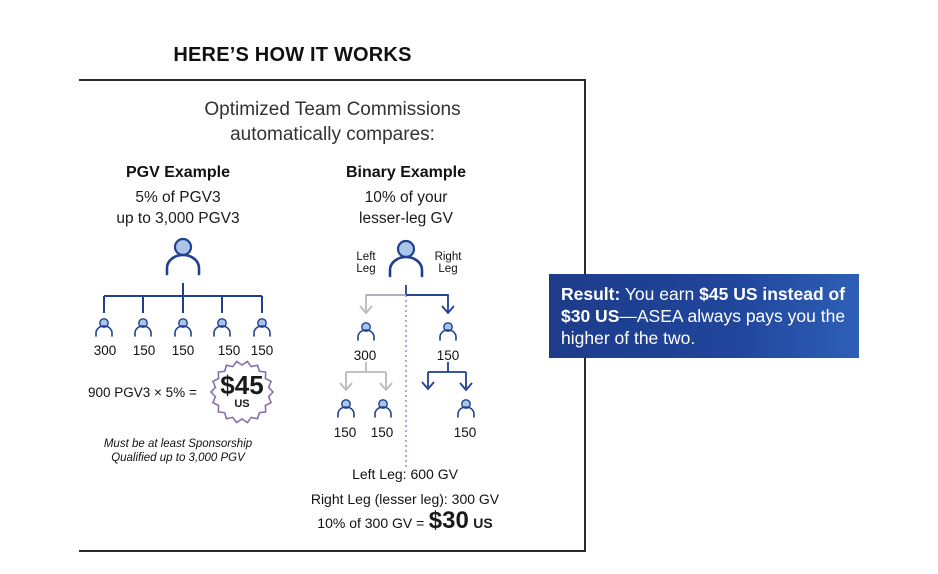  Describe the element at coordinates (383, 408) in the screenshot. I see `binary-level2-person-icon-b` at that location.